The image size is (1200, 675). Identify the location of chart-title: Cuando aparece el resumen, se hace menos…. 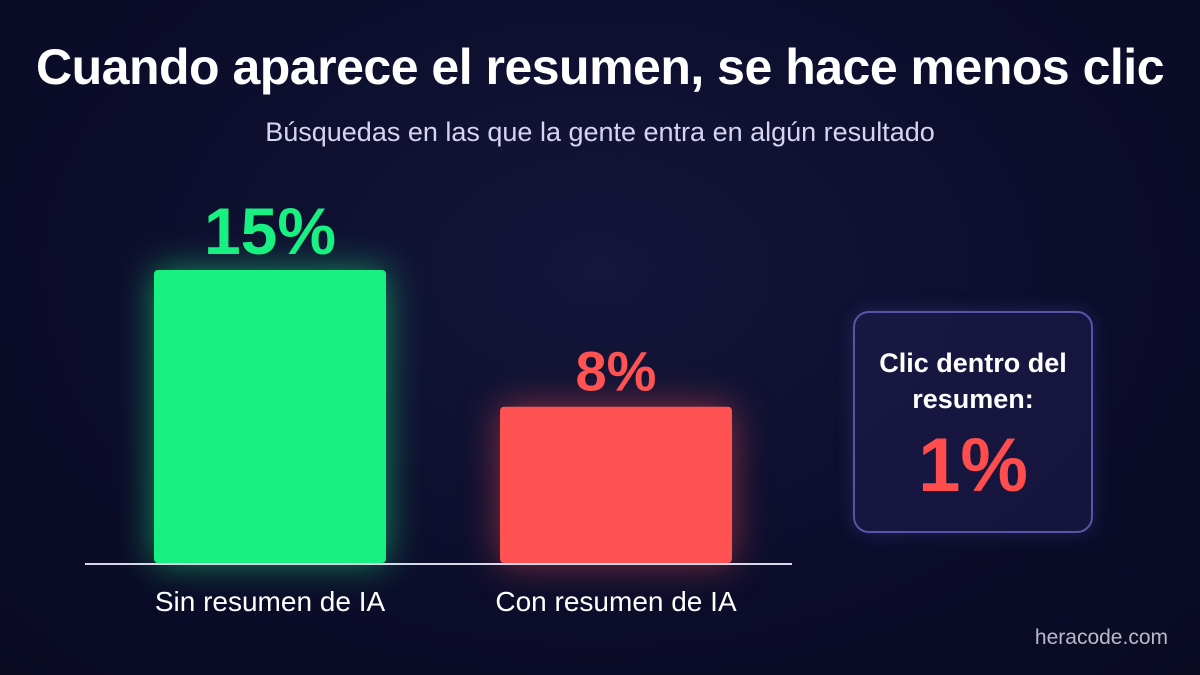
(600, 67).